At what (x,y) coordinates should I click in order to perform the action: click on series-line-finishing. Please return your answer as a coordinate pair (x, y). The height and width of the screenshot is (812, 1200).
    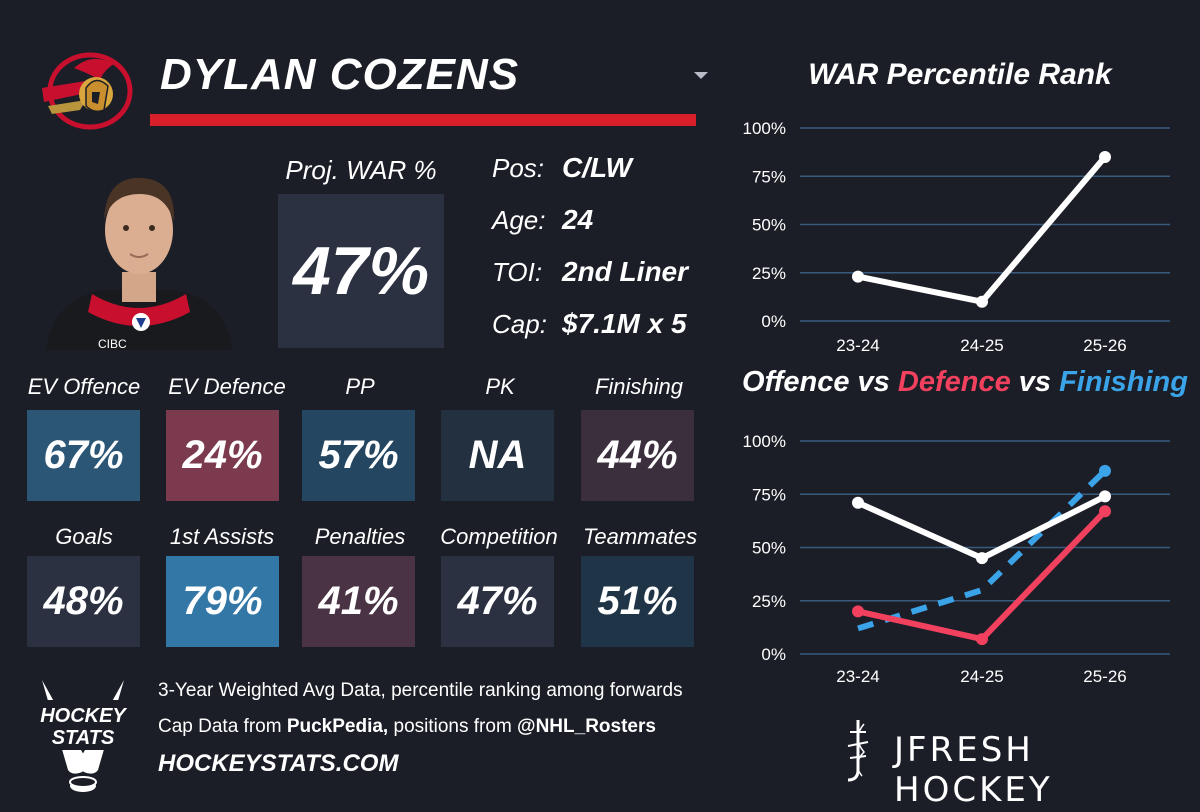
    Looking at the image, I should click on (982, 550).